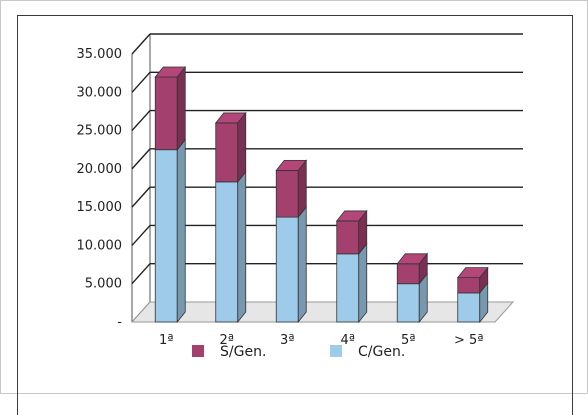  Describe the element at coordinates (322, 312) in the screenshot. I see `chart-floor` at that location.